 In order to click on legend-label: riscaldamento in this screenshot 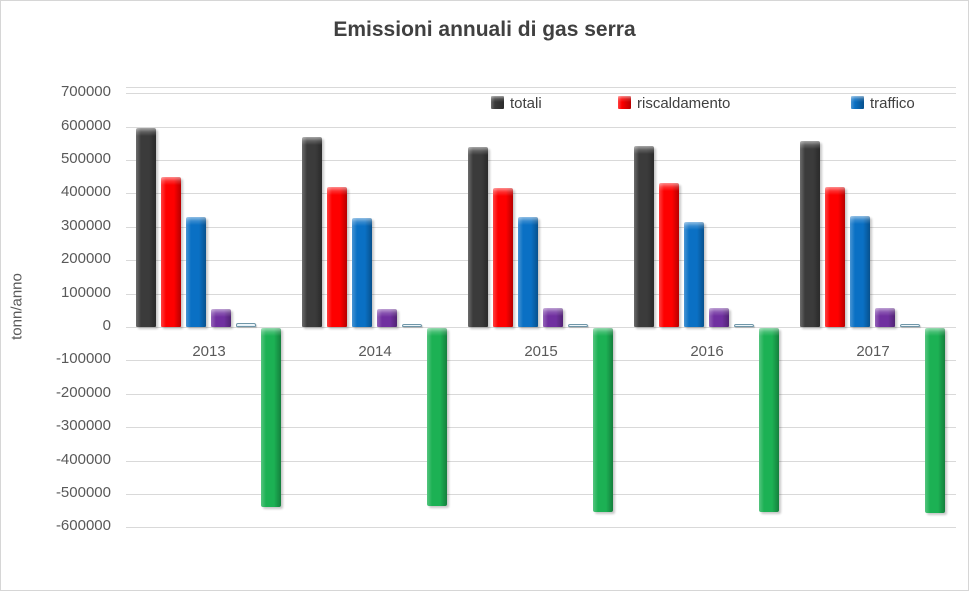, I will do `click(684, 103)`.